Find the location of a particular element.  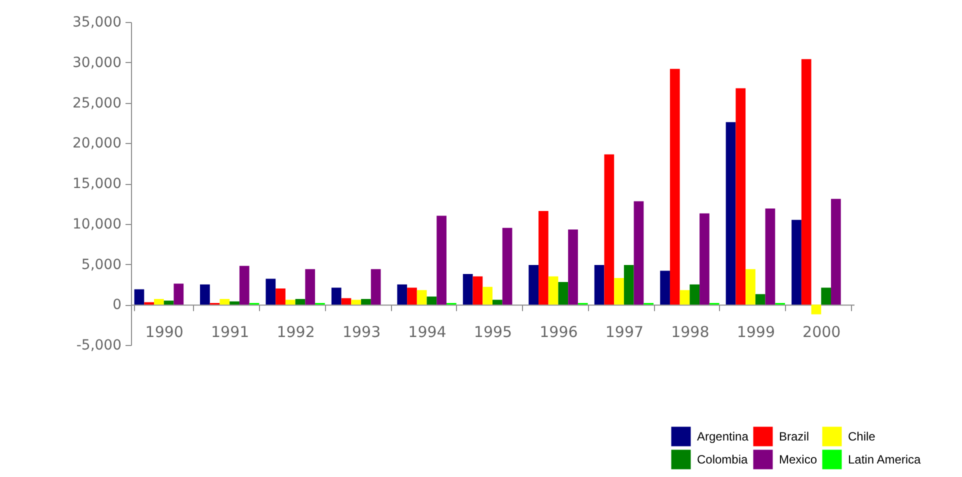

legend-label: Chile is located at coordinates (862, 437).